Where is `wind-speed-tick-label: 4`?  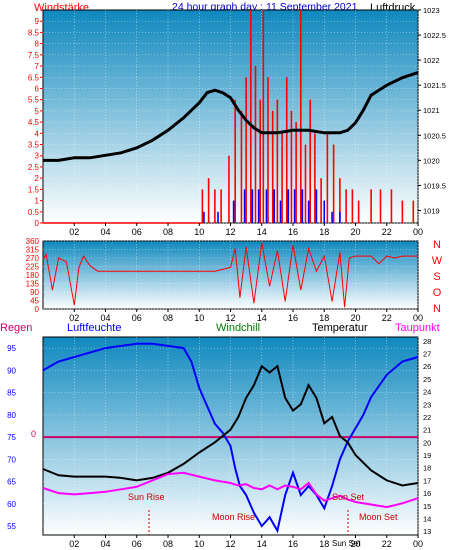
wind-speed-tick-label: 4 is located at coordinates (37, 133).